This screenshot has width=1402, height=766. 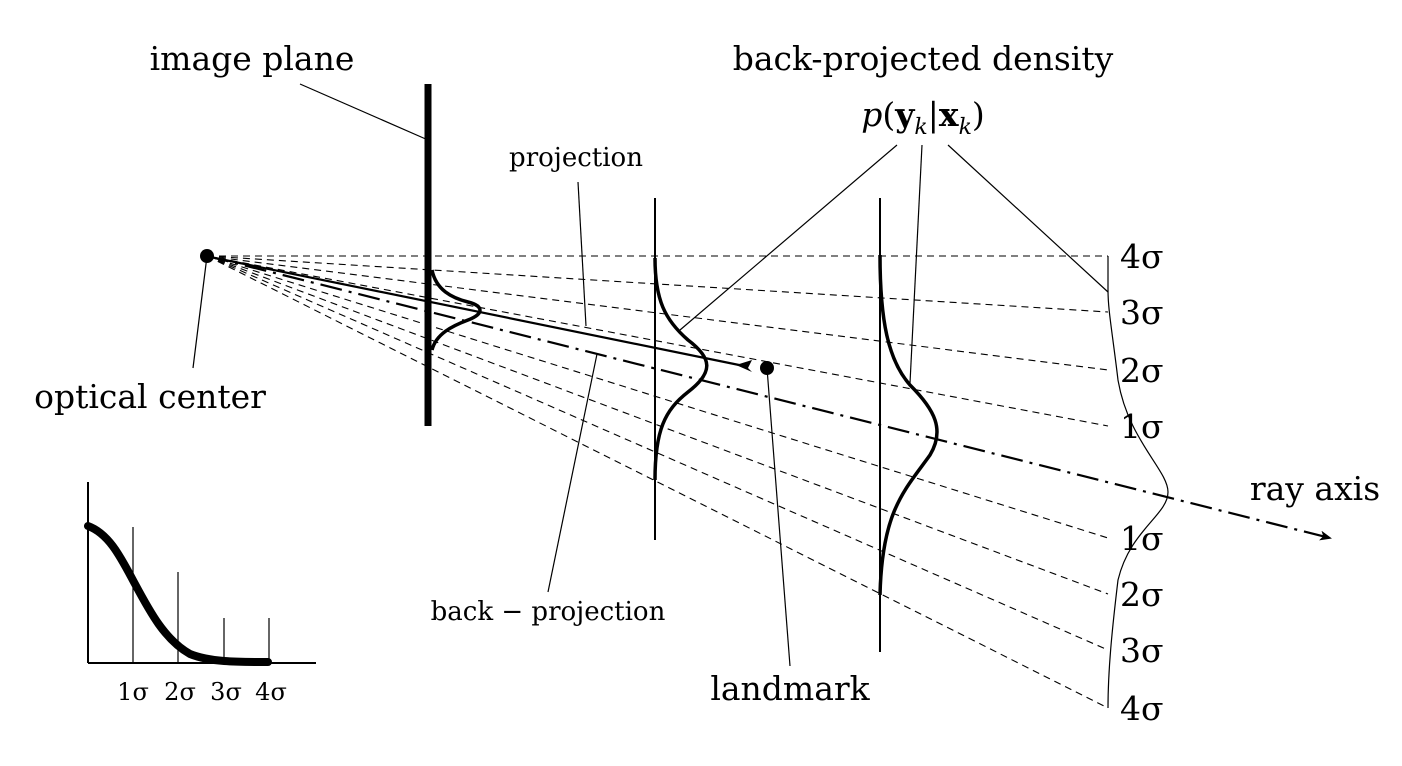 I want to click on label-image-plane: image plane, so click(x=252, y=58).